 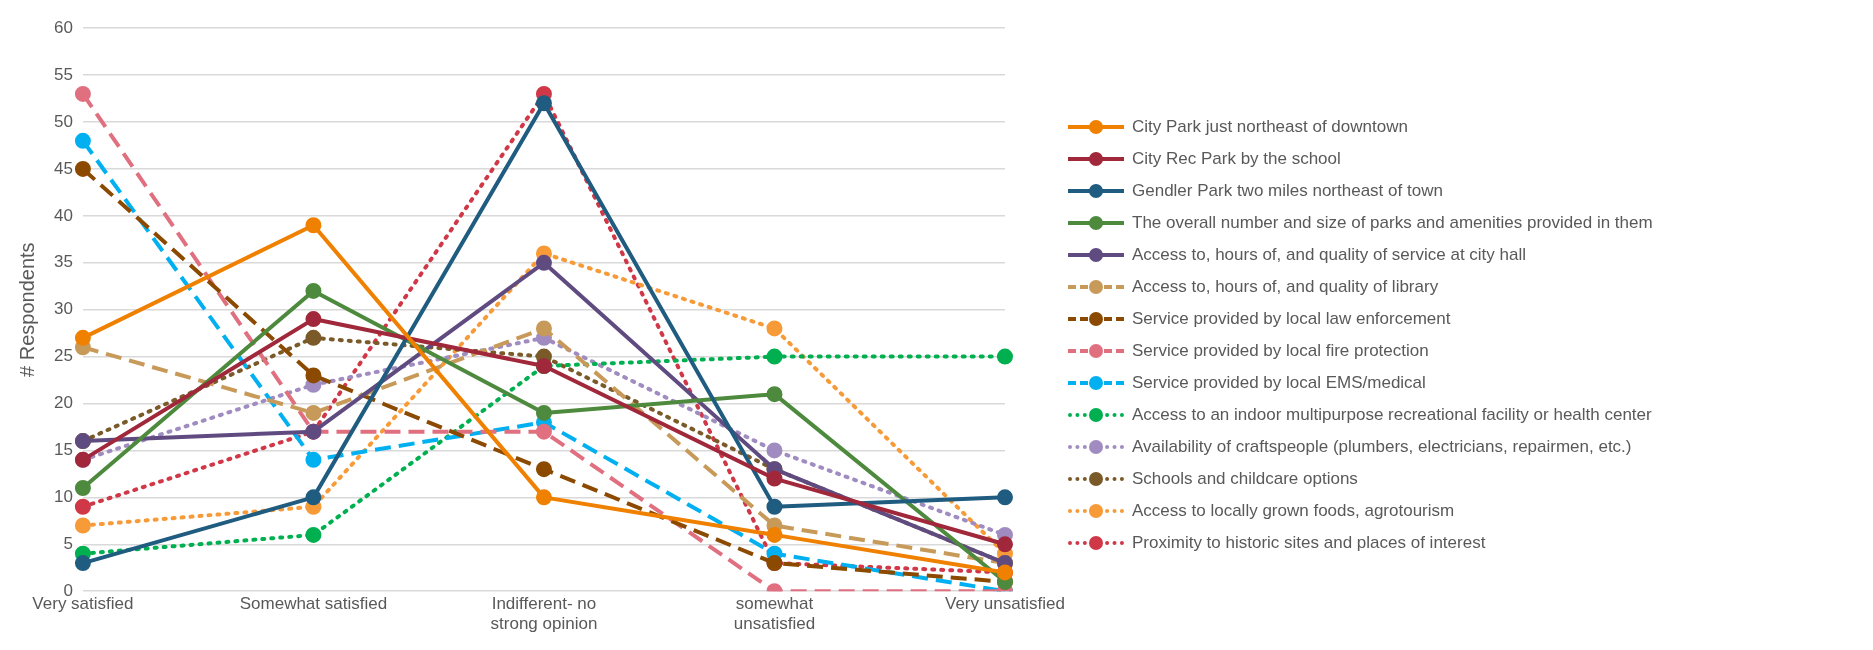 I want to click on legend-label: Access to, hours of, and quality of library, so click(x=1285, y=287).